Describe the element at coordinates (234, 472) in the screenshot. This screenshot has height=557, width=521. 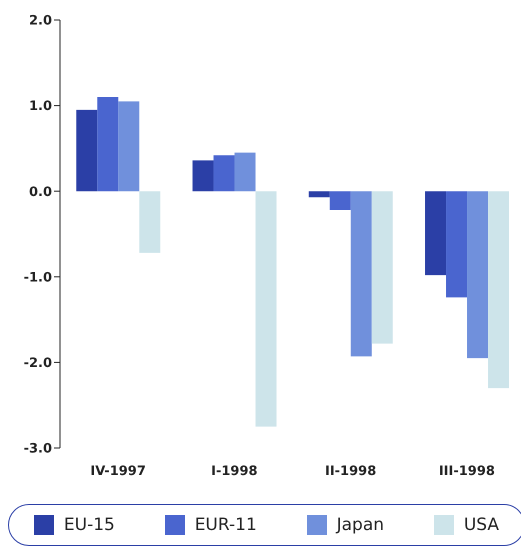
I see `x-tick-label: I-1998` at that location.